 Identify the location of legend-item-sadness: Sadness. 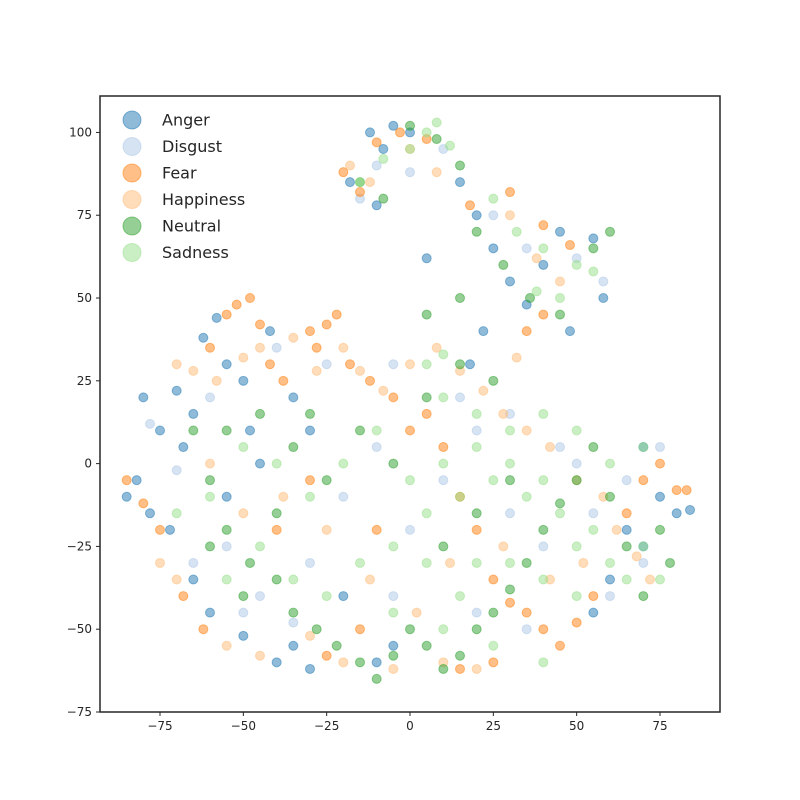
(175, 252).